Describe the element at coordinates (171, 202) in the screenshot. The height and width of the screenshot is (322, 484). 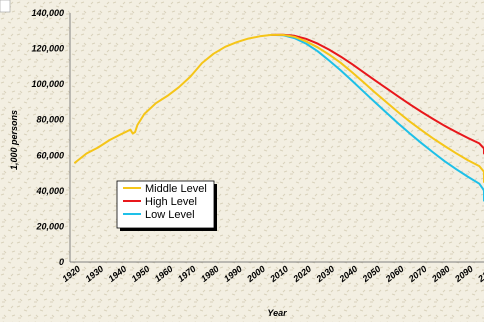
I see `legend-label-high-level: High Level` at that location.